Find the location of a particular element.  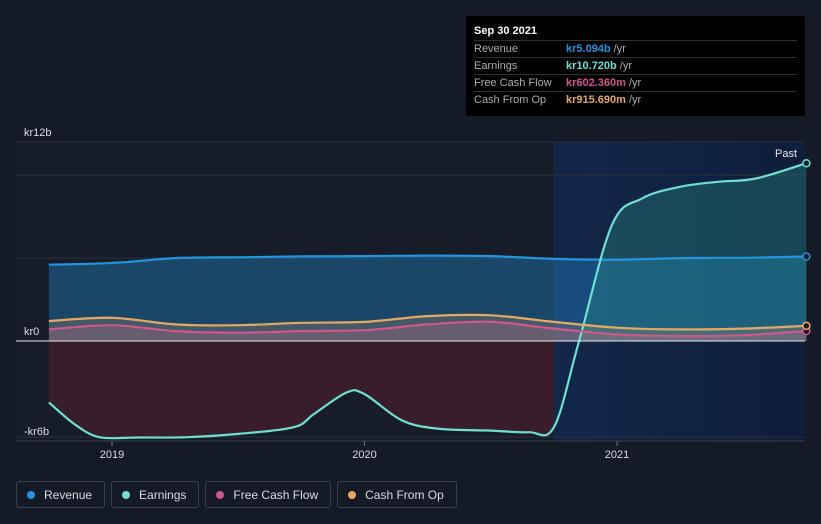

tooltip-row-free-cash-flow: Free Cash Flow kr602.360m /yr is located at coordinates (635, 82).